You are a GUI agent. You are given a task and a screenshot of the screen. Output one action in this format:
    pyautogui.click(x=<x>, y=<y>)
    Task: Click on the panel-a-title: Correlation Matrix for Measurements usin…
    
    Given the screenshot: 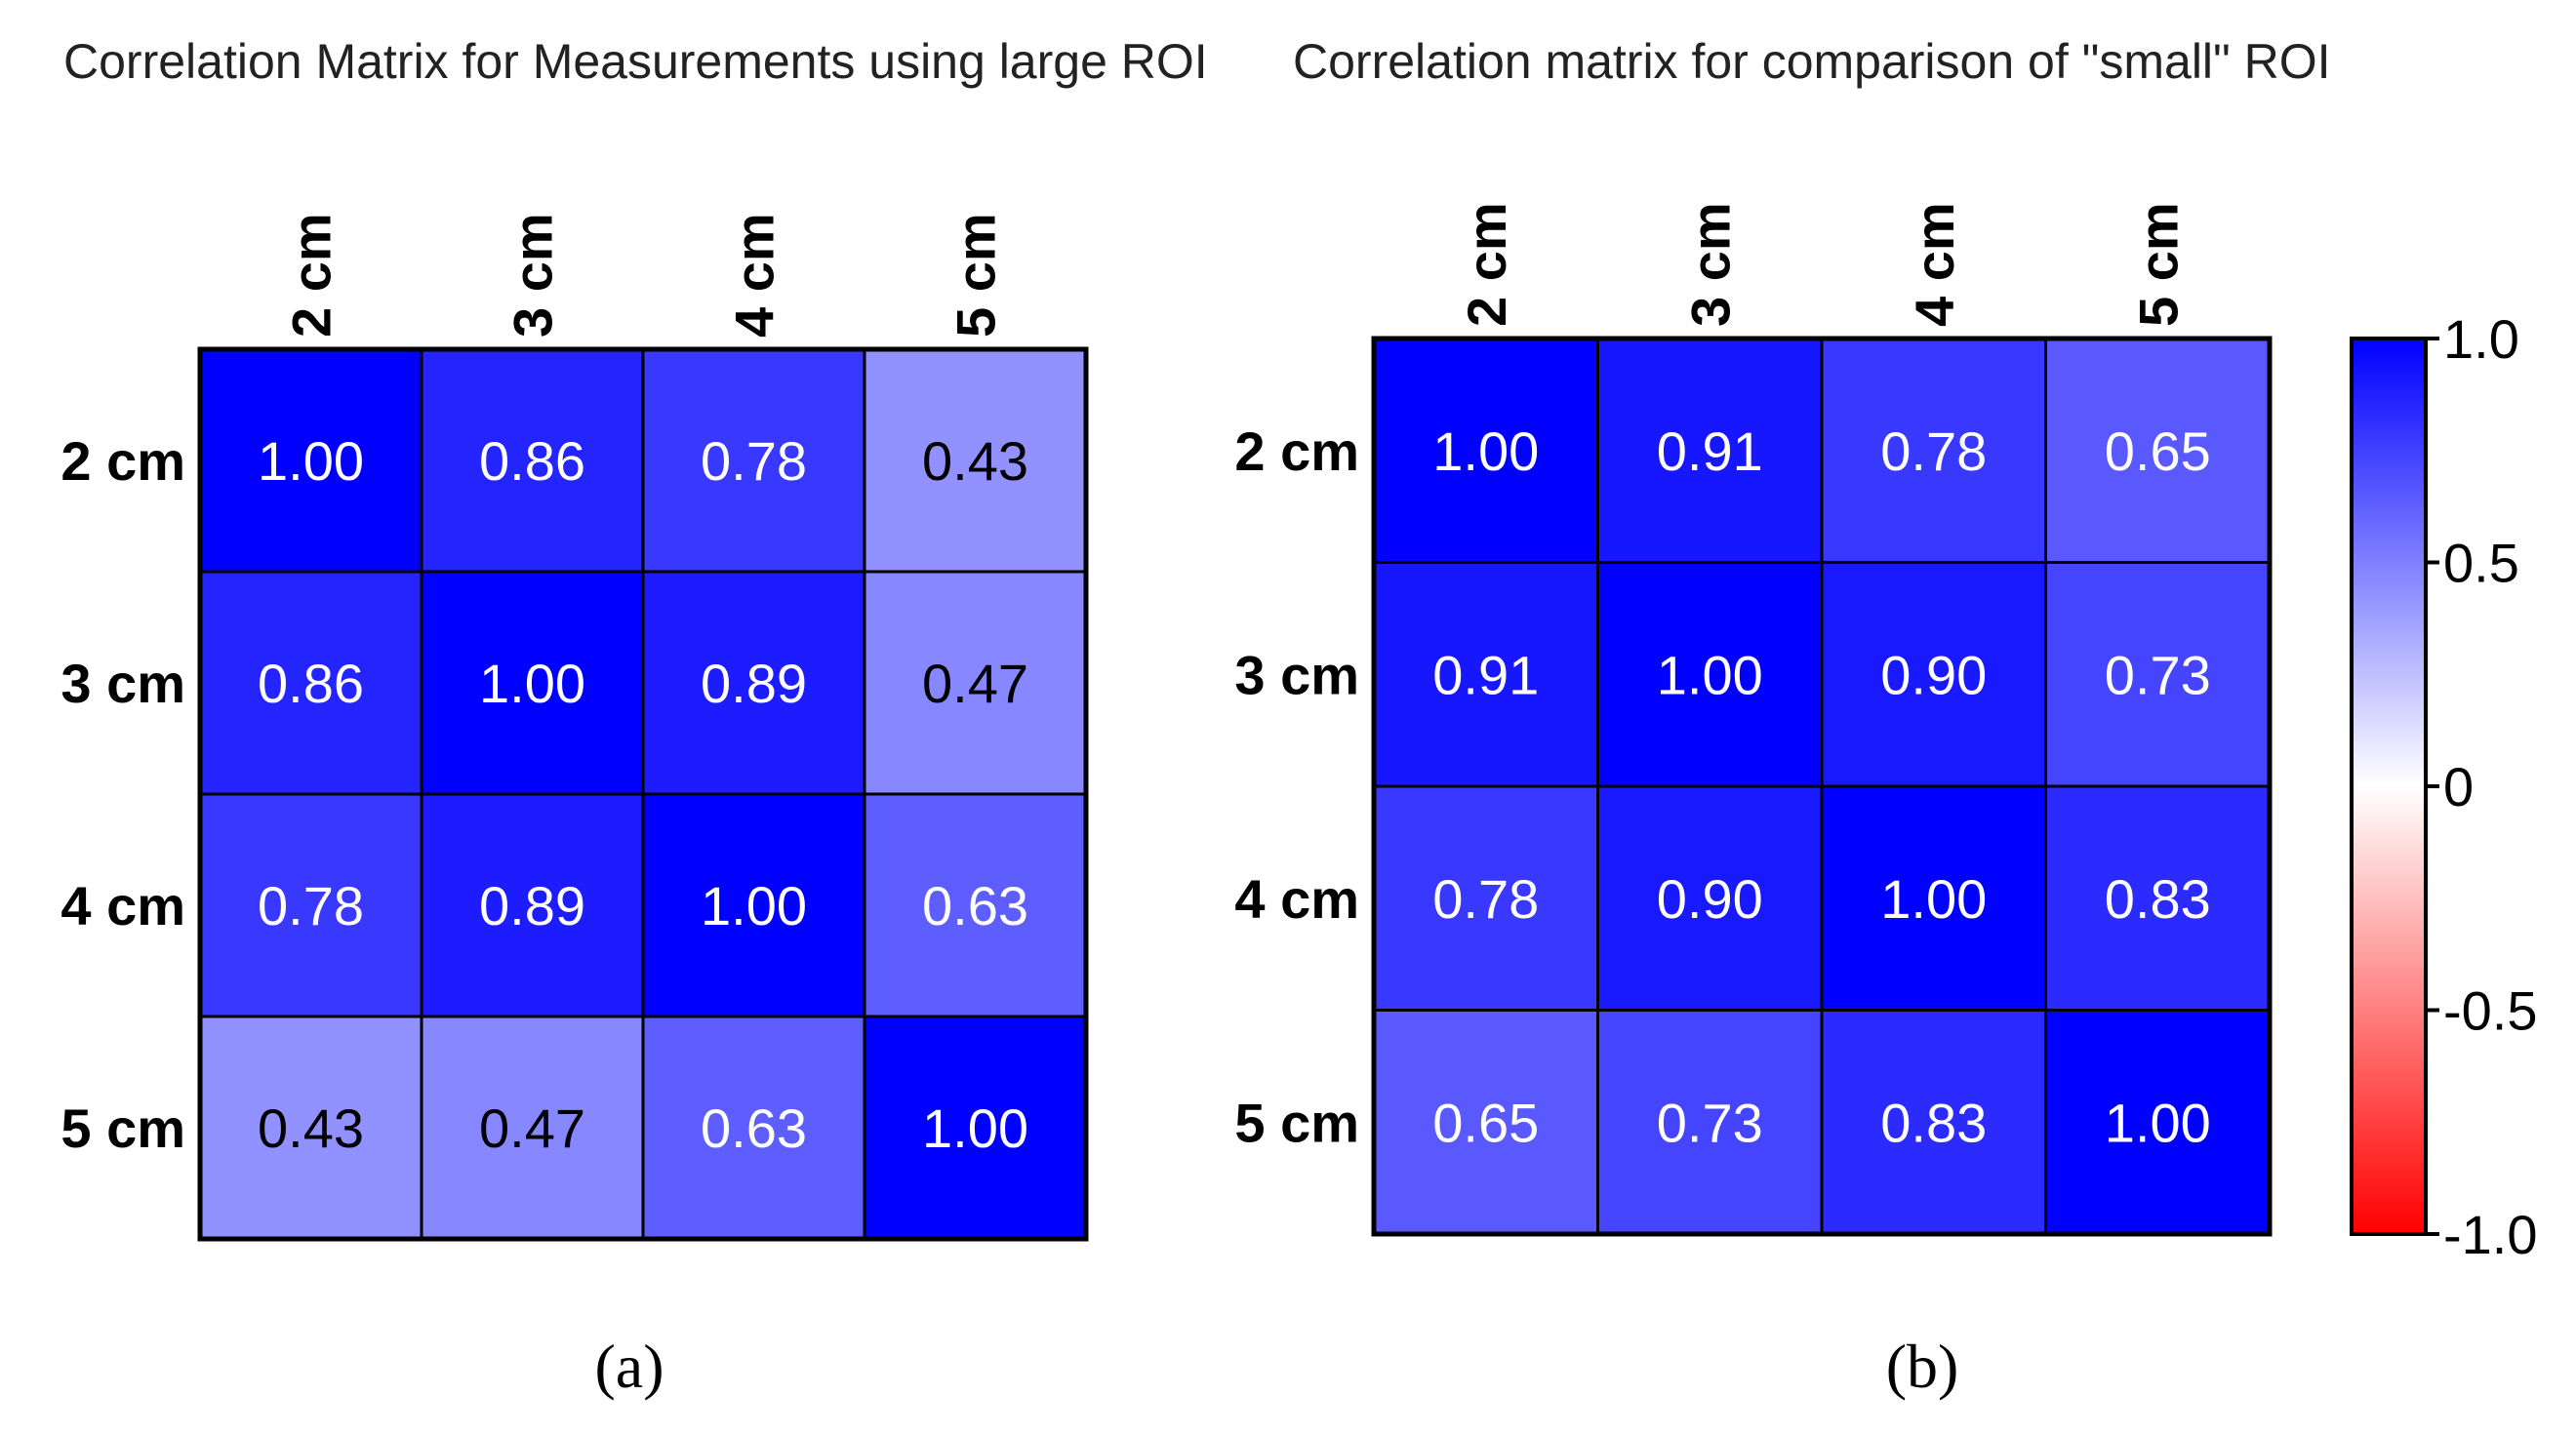 What is the action you would take?
    pyautogui.click(x=635, y=61)
    